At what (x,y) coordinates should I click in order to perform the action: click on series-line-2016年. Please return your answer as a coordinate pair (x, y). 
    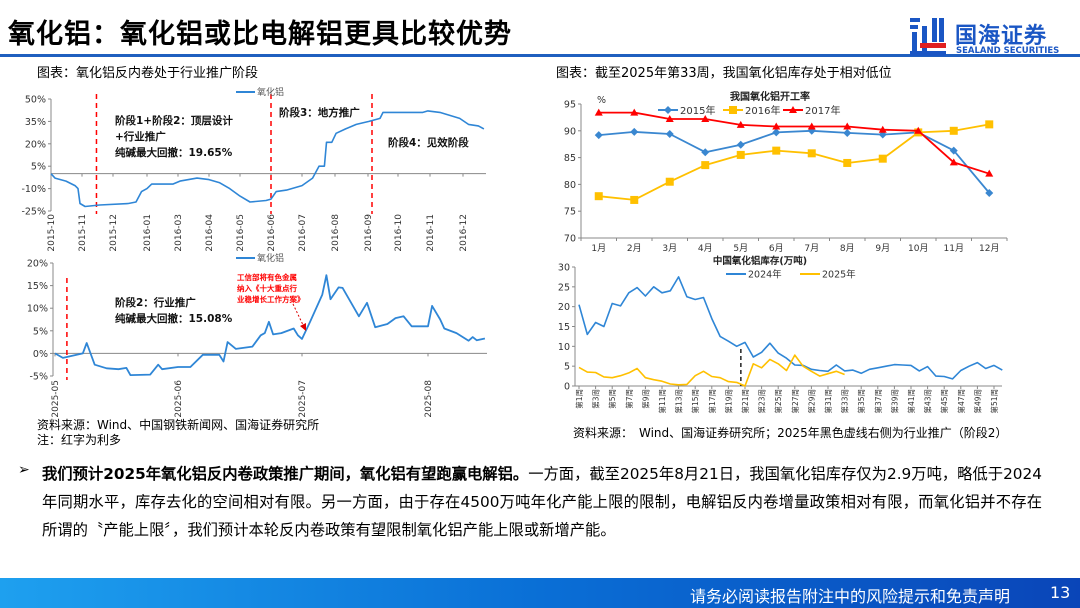
    Looking at the image, I should click on (794, 162).